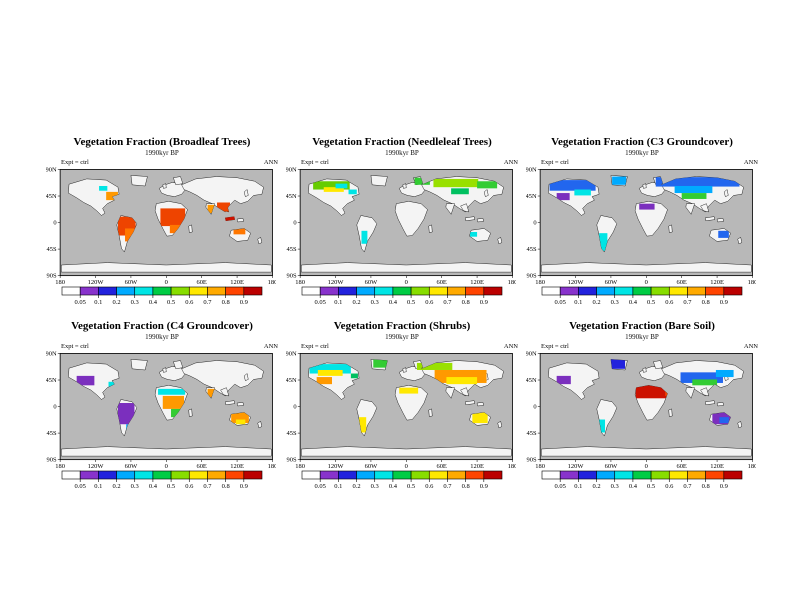 This screenshot has height=600, width=800. What do you see at coordinates (534, 223) in the screenshot?
I see `lat-tick-label: 0` at bounding box center [534, 223].